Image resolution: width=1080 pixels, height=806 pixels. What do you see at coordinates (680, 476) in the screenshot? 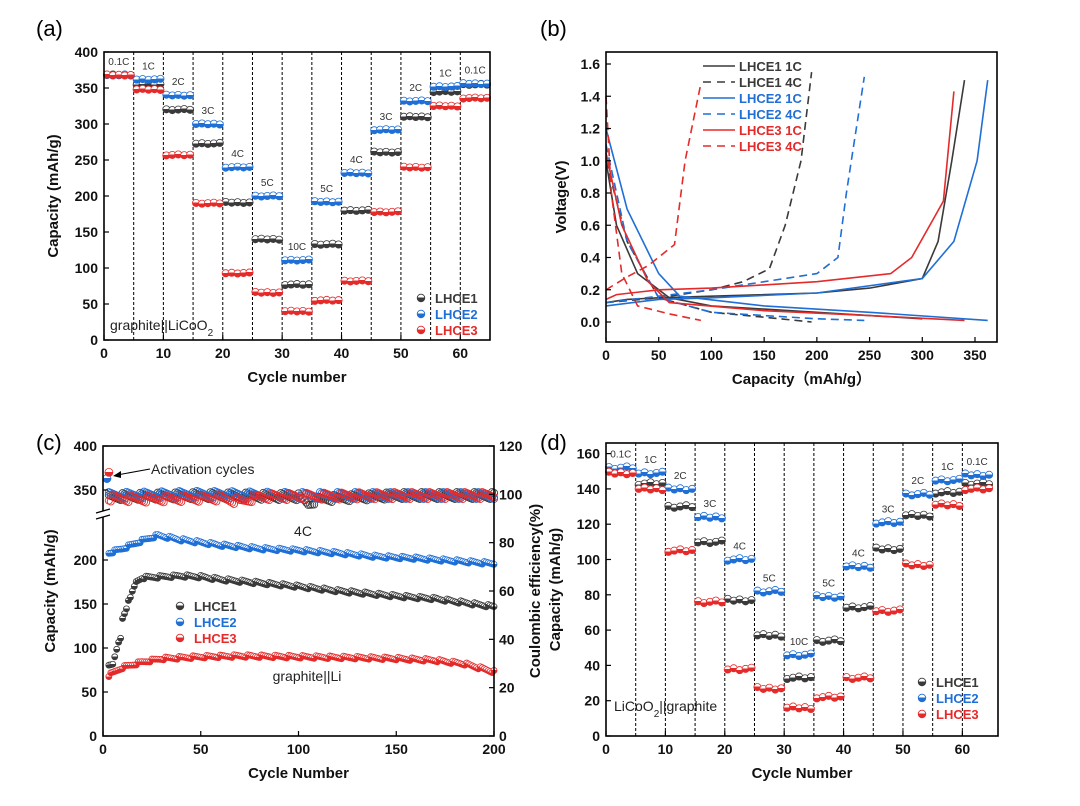
I see `panel-d-rate-label: 2C` at bounding box center [680, 476].